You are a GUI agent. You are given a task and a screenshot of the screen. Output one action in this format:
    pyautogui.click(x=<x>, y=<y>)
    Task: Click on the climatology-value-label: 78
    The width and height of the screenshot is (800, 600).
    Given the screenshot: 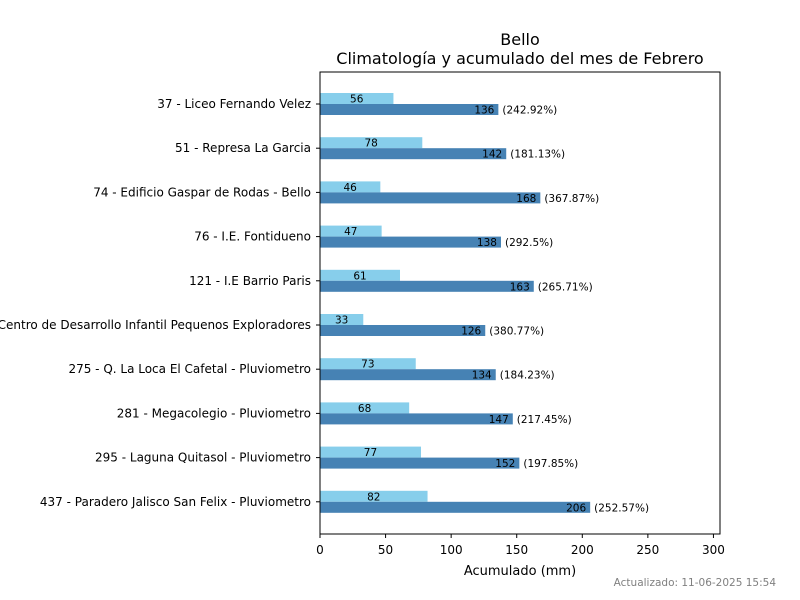 What is the action you would take?
    pyautogui.click(x=370, y=144)
    